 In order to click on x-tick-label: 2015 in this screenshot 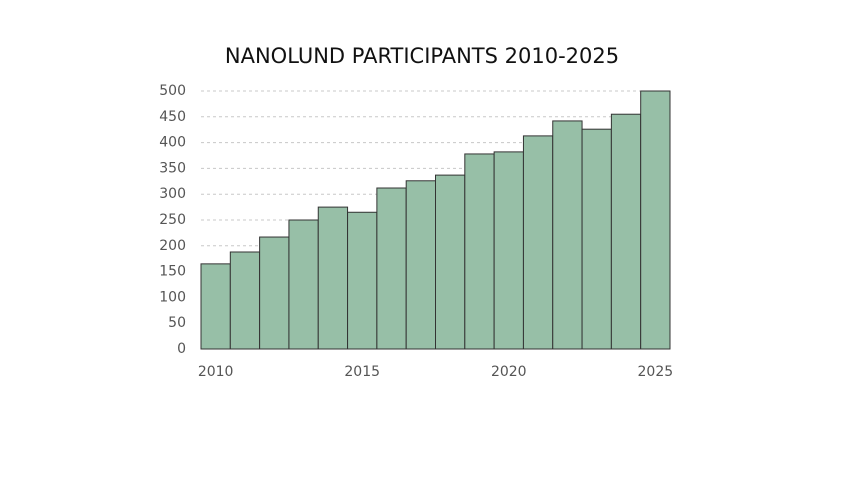, I will do `click(362, 372)`.